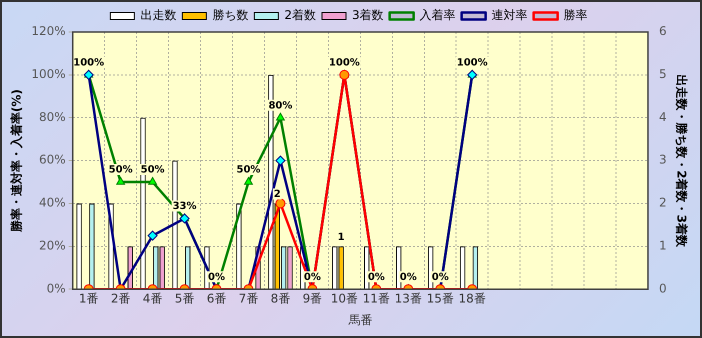 This screenshot has width=702, height=338. I want to click on y-tick-label: 60%, so click(52, 159).